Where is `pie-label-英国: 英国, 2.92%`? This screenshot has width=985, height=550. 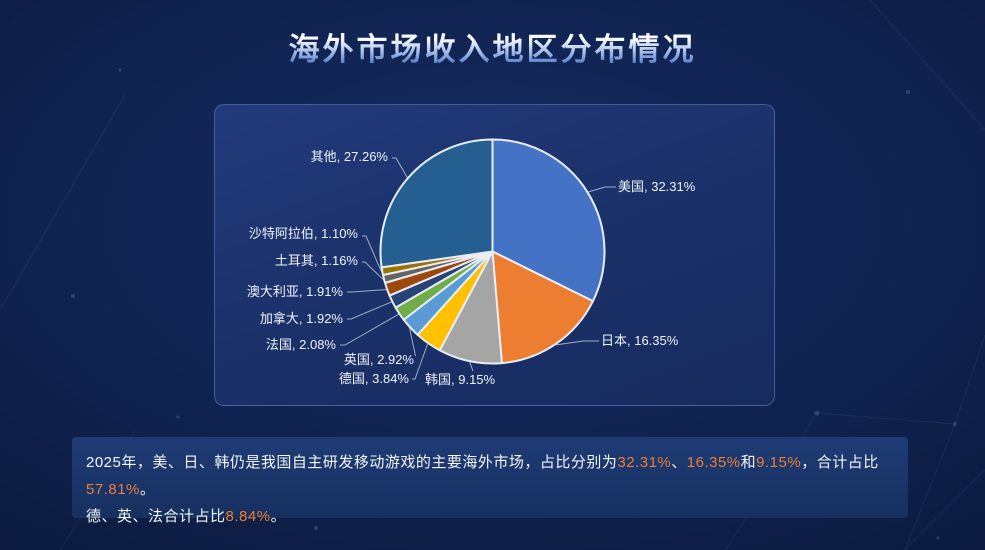
pie-label-英国: 英国, 2.92% is located at coordinates (378, 359).